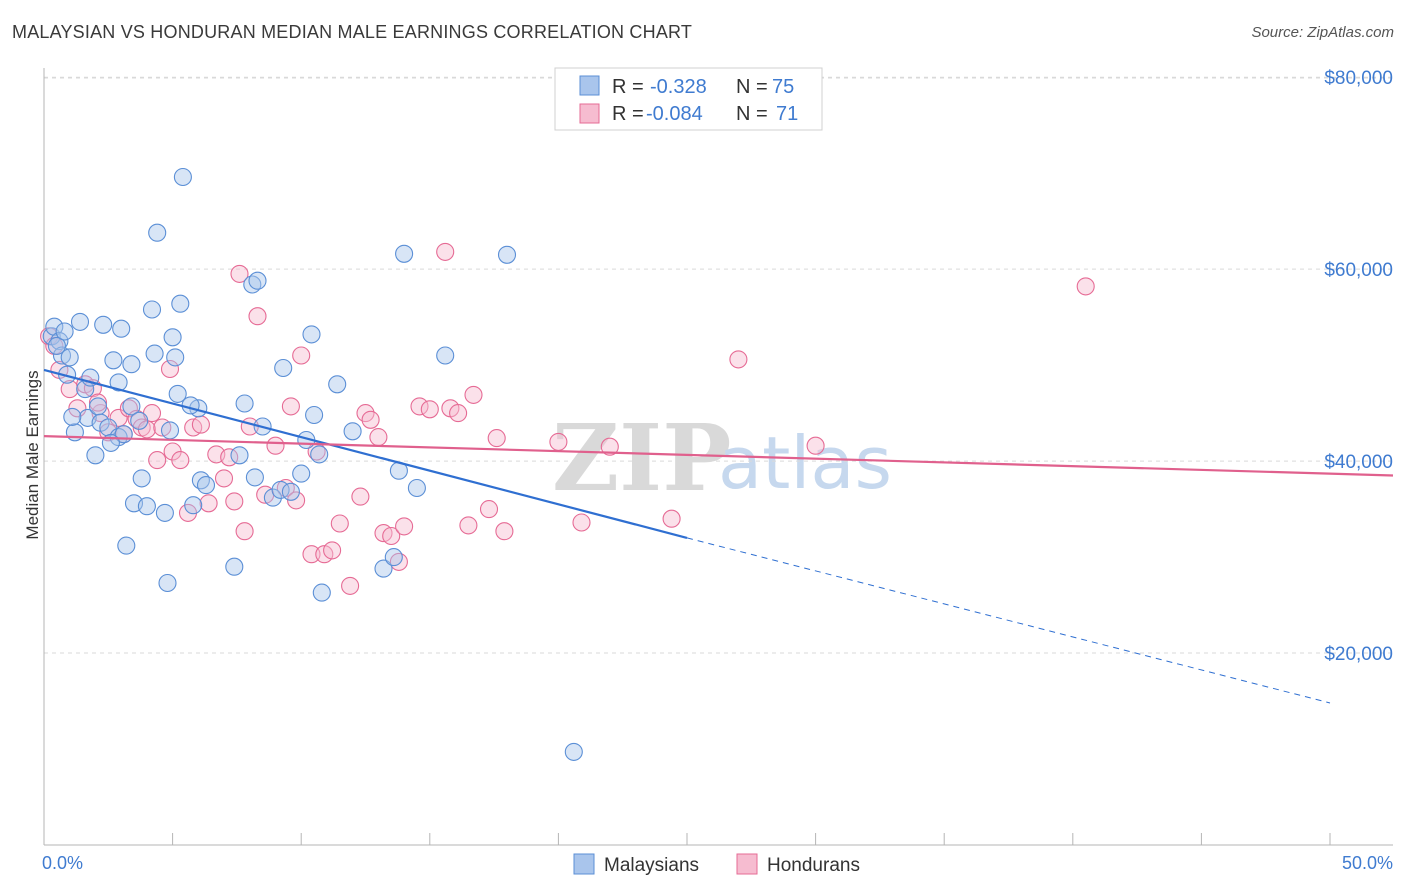 This screenshot has height=892, width=1406. What do you see at coordinates (1008, 620) in the screenshot?
I see `malaysians-trend-extension` at bounding box center [1008, 620].